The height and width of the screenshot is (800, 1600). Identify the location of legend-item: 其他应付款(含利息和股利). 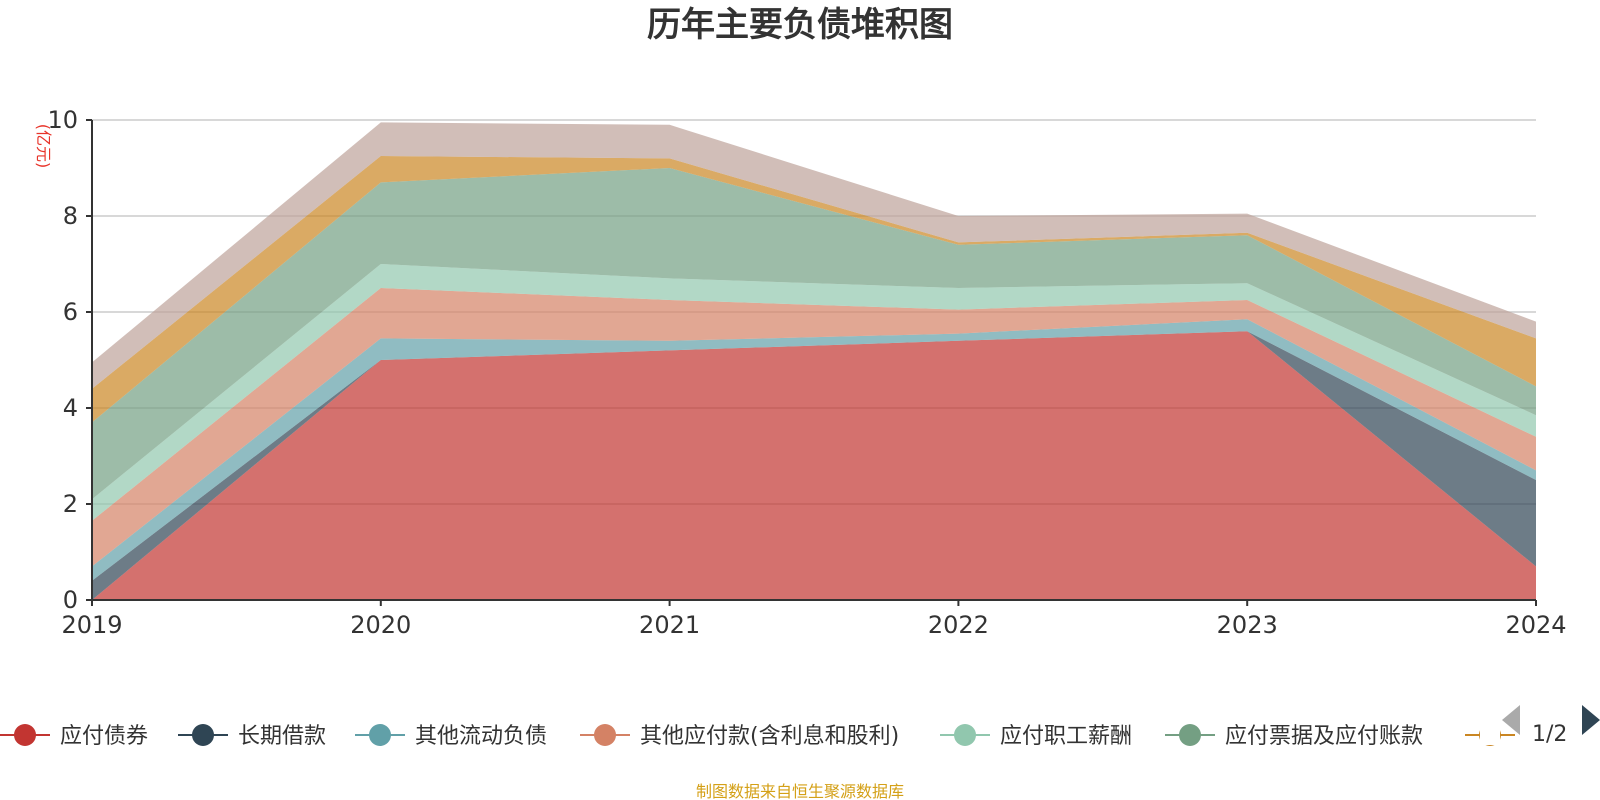
(739, 736).